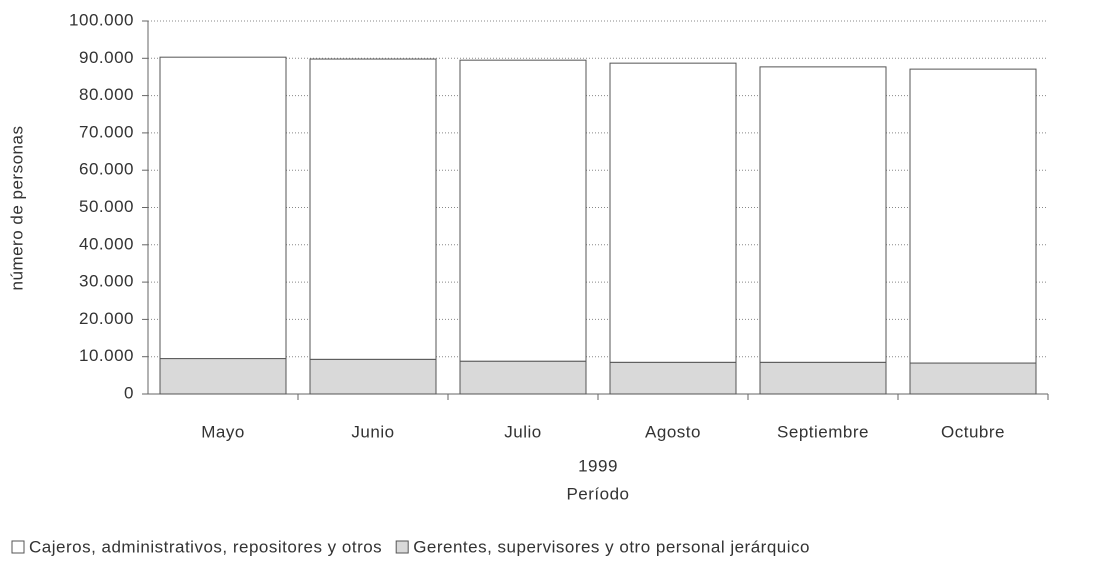 The image size is (1093, 565). I want to click on y-tick-label: 10.000, so click(106, 355).